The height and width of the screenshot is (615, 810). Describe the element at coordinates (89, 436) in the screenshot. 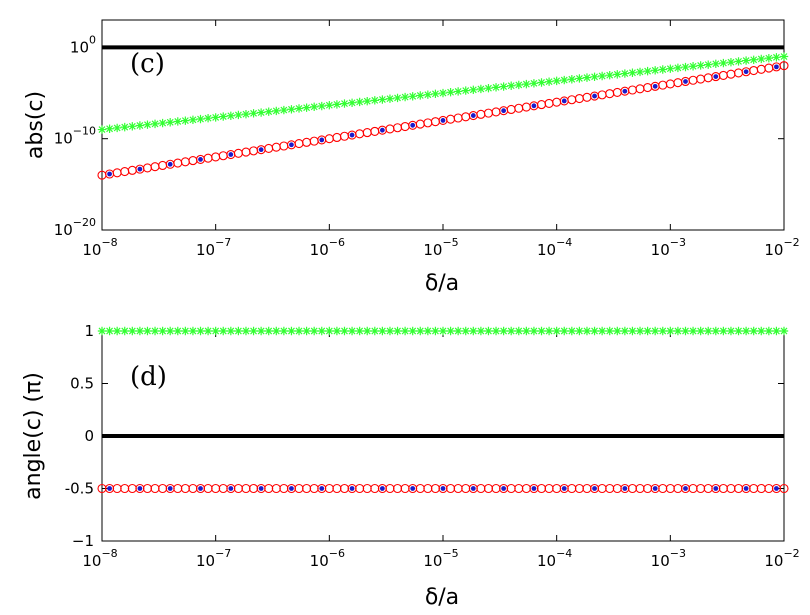

I see `y-tick-label: 0` at that location.